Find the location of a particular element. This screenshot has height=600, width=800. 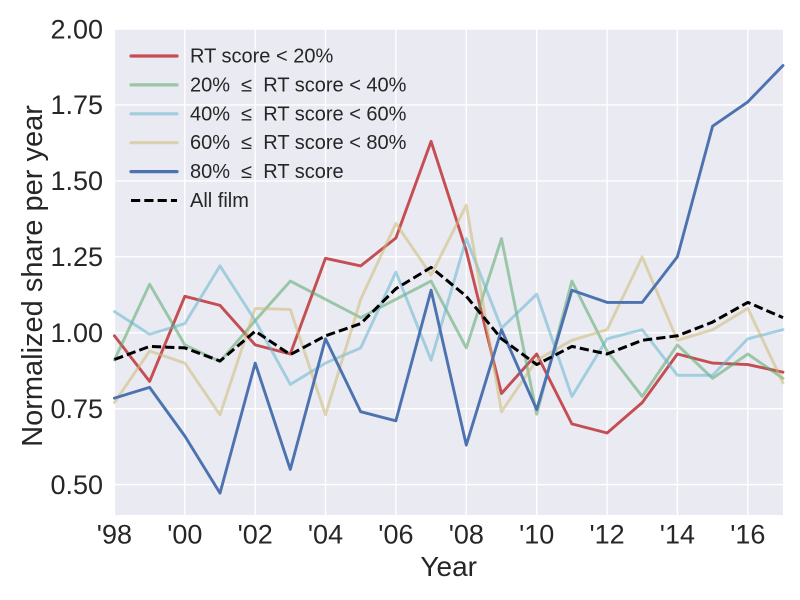

svg-text: '10 is located at coordinates (536, 535).